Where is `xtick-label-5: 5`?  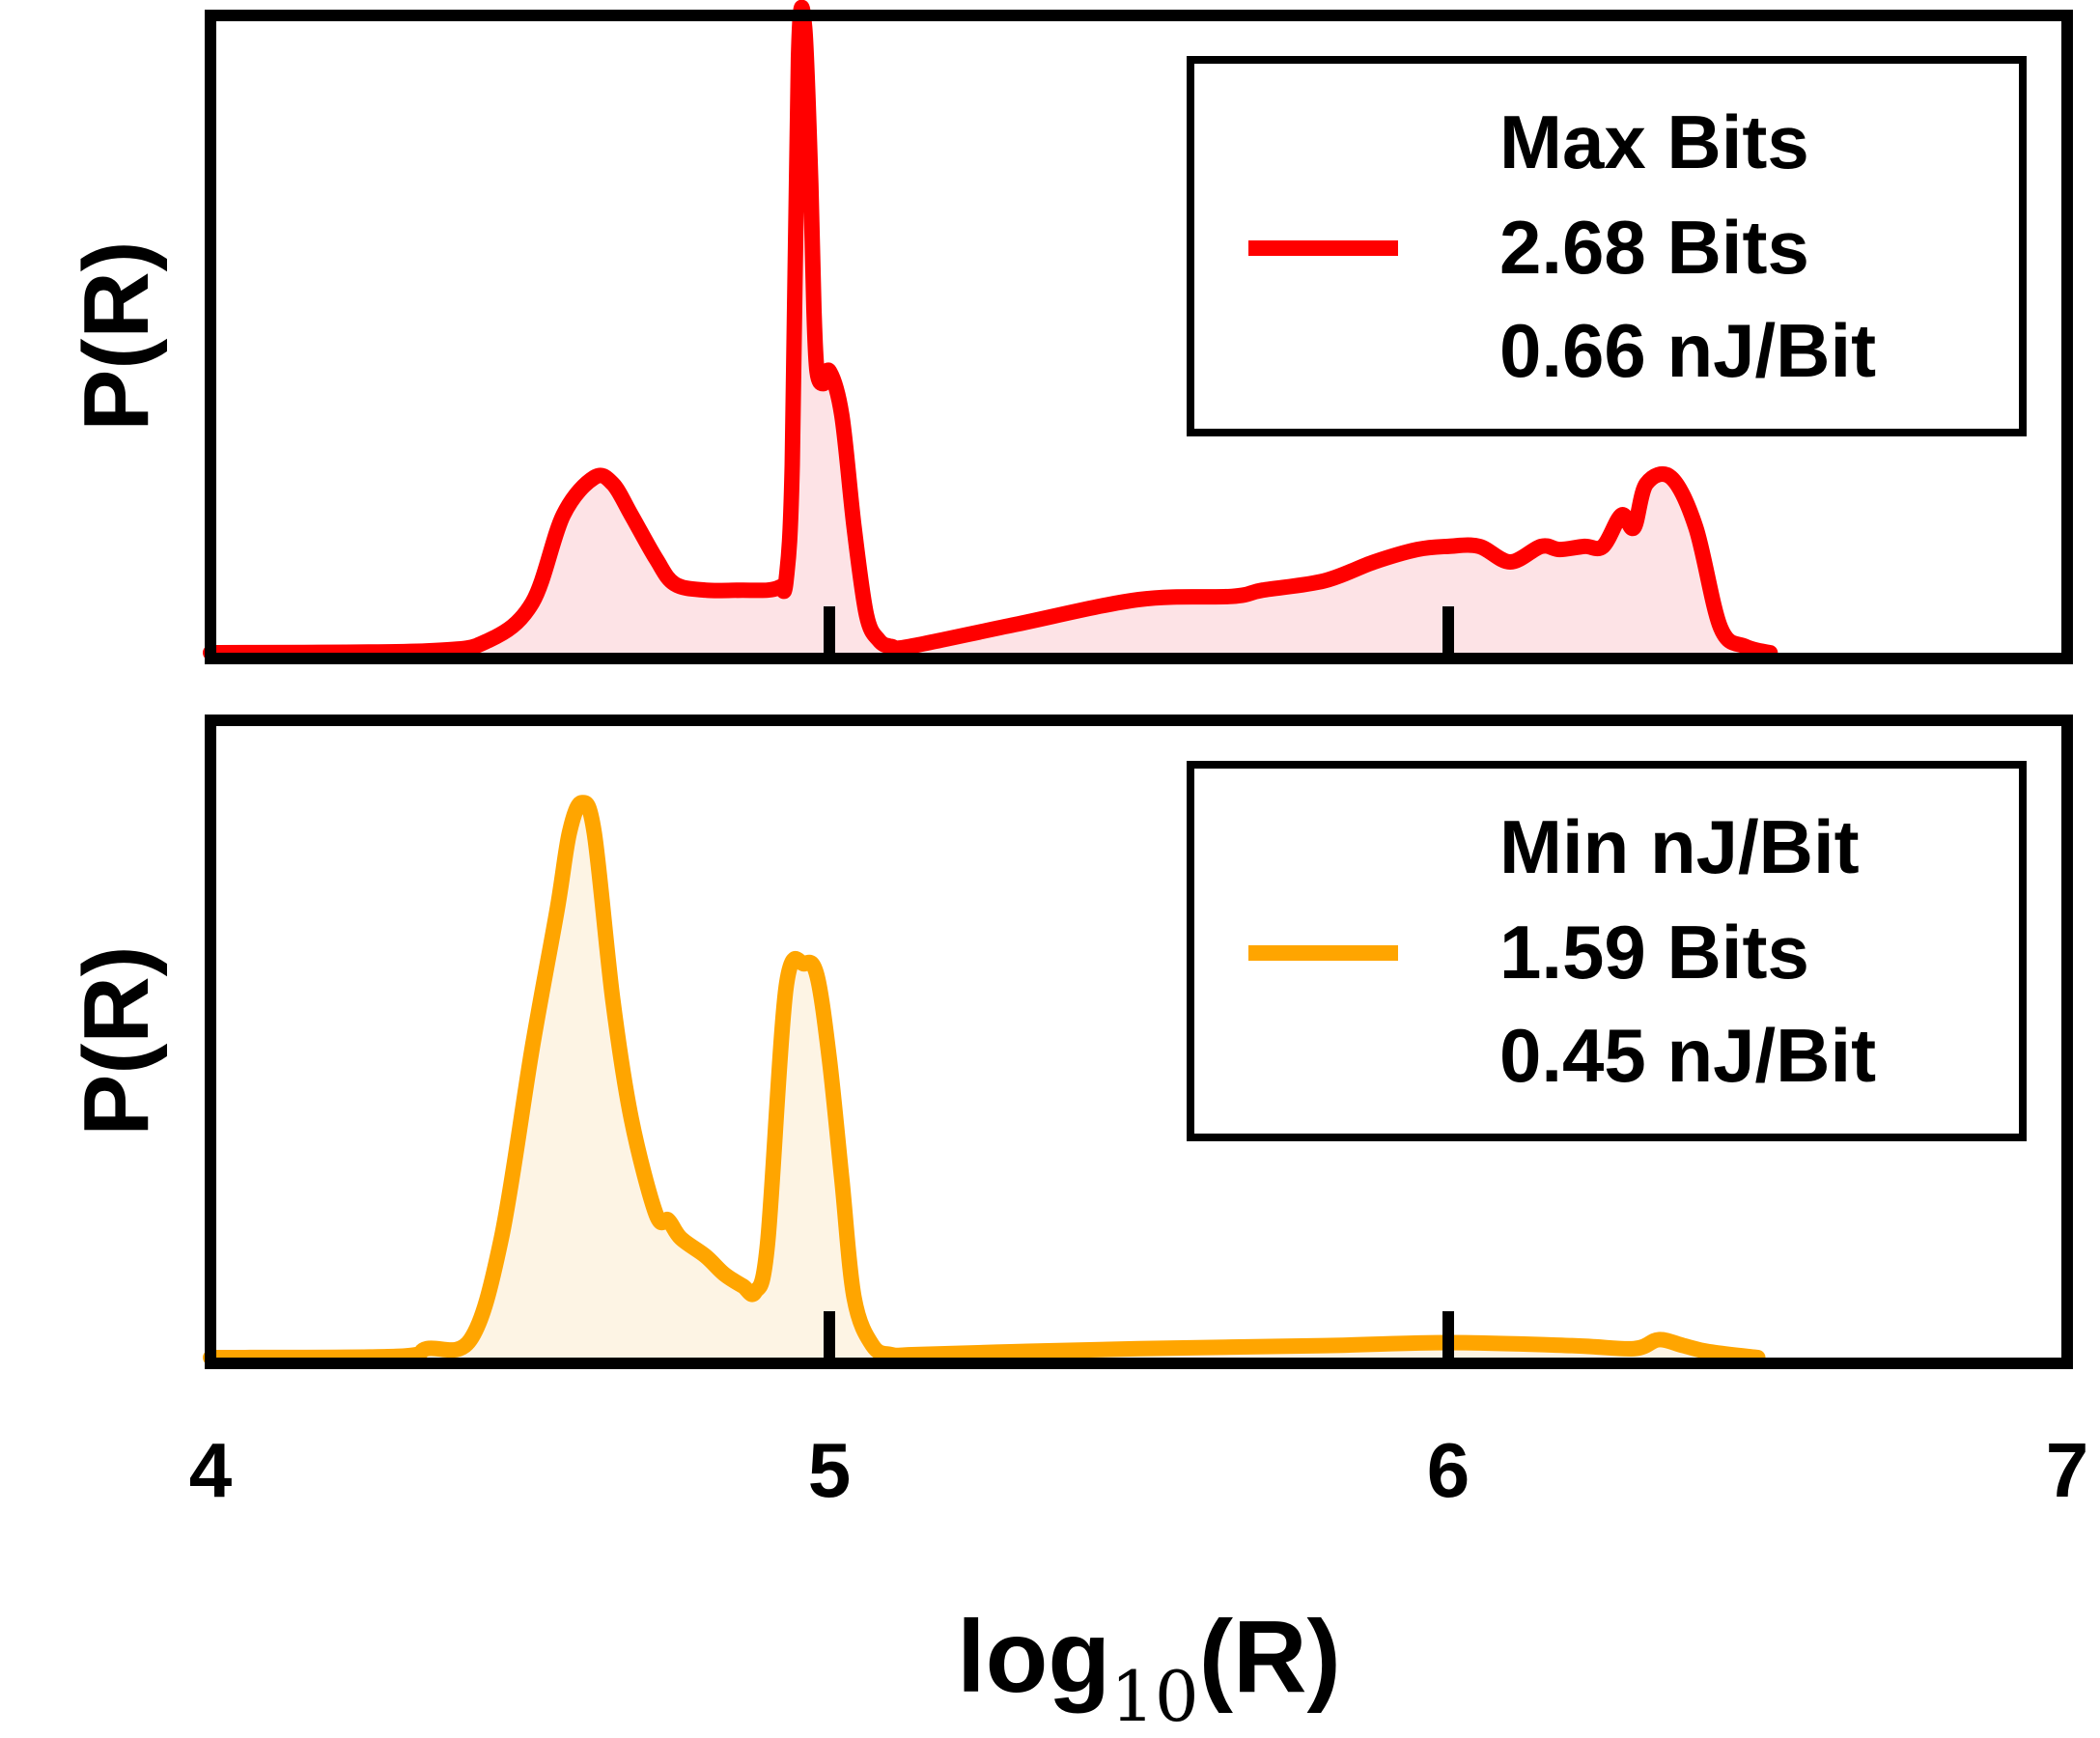 xtick-label-5: 5 is located at coordinates (830, 1470).